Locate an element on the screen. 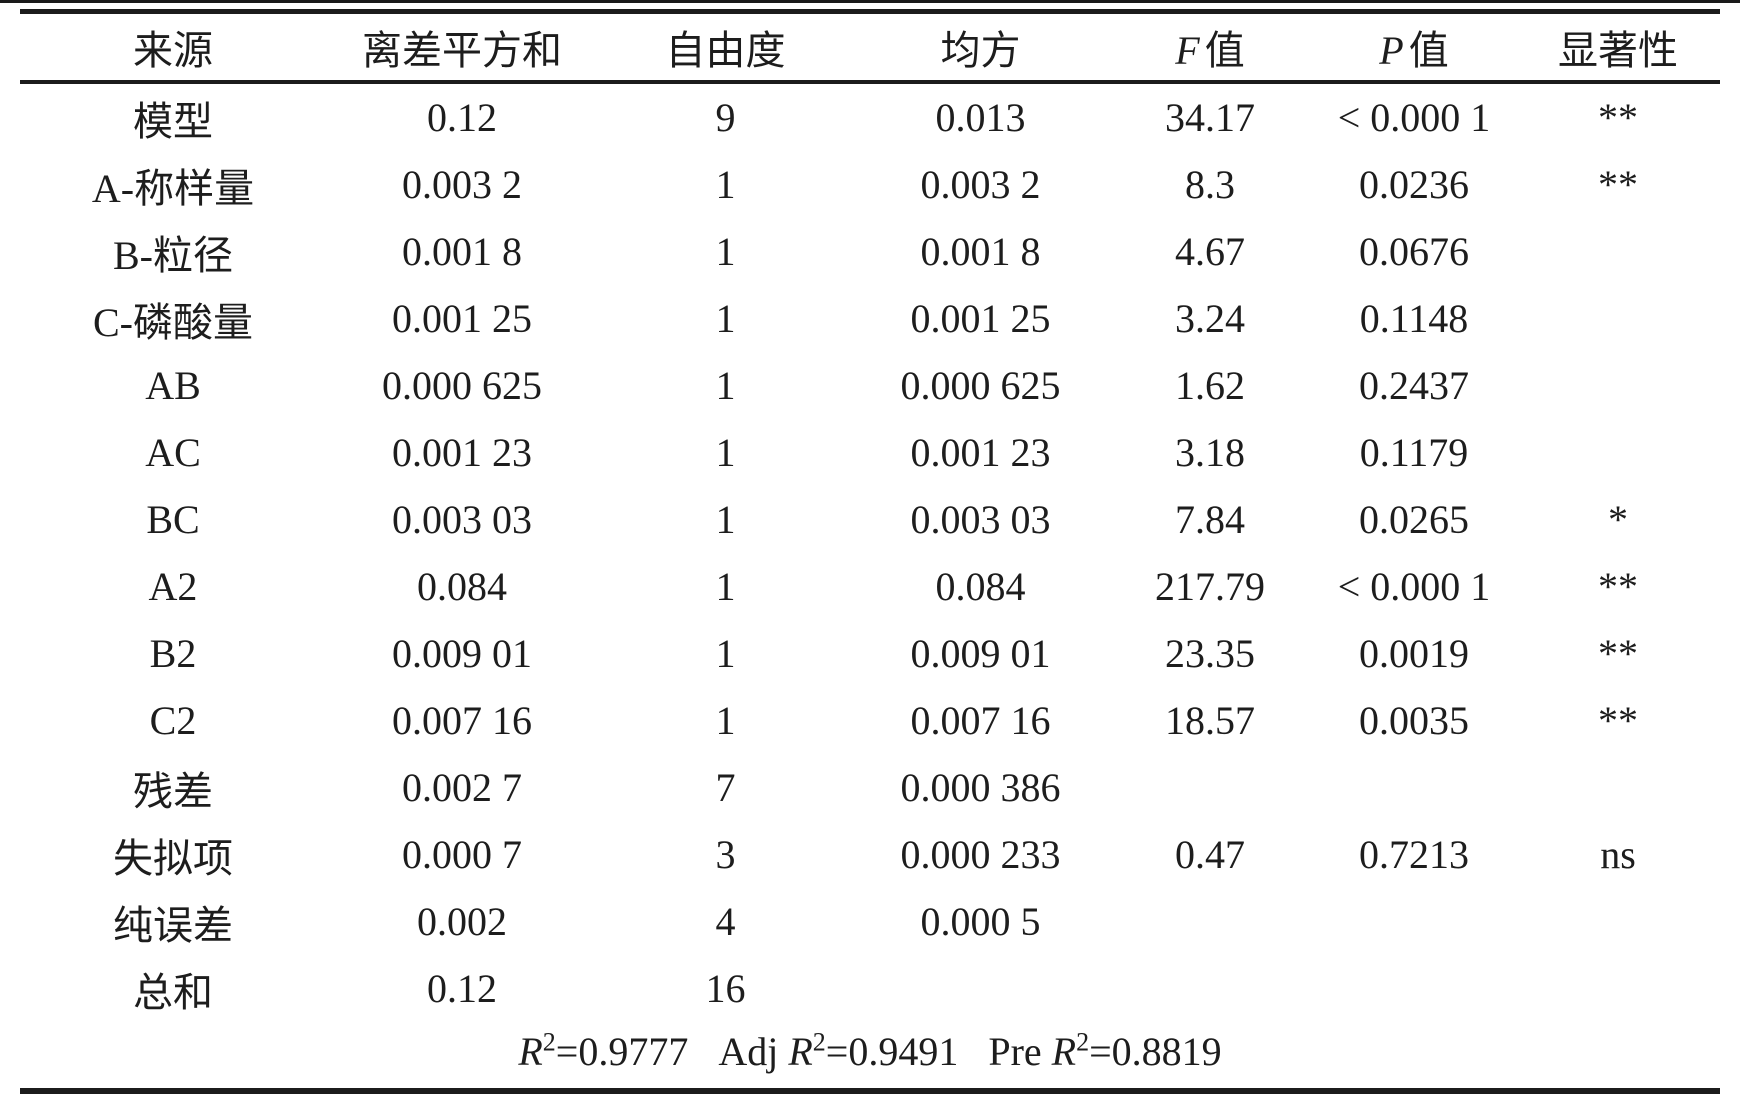 The width and height of the screenshot is (1740, 1107). table-cell: 23.35 is located at coordinates (1210, 653).